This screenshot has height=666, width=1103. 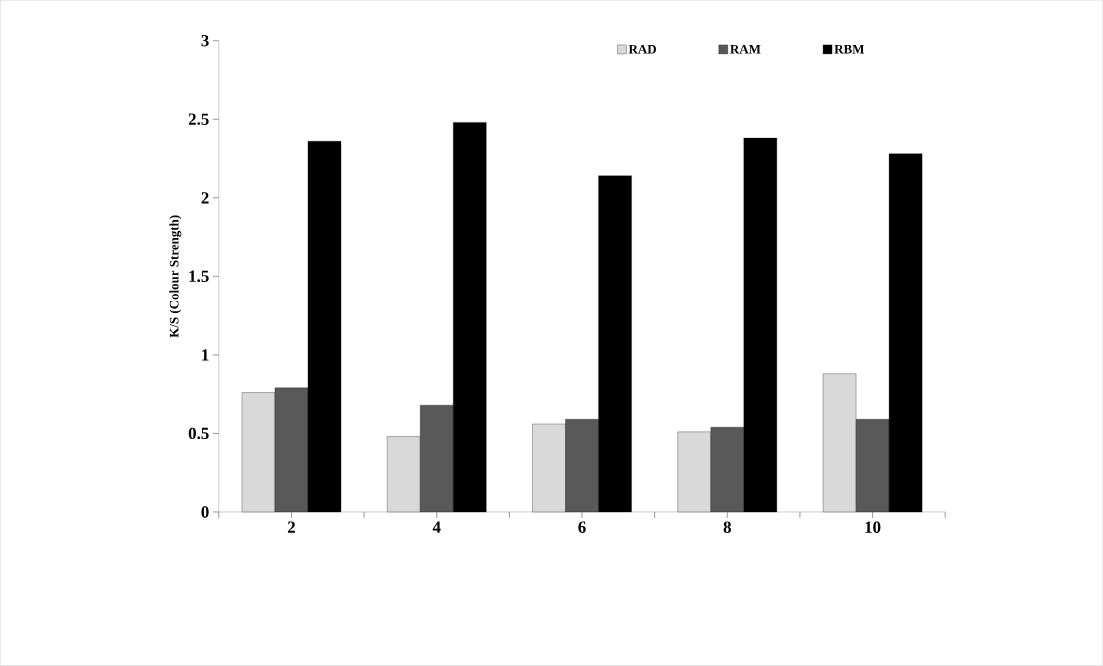 What do you see at coordinates (205, 512) in the screenshot?
I see `y-tick-label: 0` at bounding box center [205, 512].